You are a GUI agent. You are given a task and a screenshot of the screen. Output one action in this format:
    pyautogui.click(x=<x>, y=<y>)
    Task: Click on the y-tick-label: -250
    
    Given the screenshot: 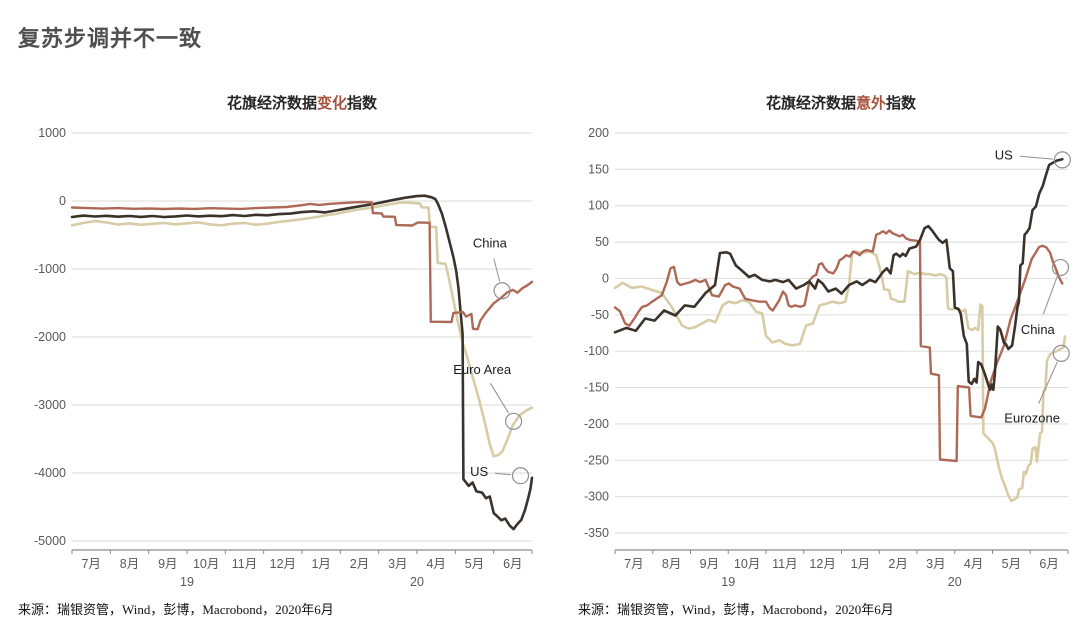 What is the action you would take?
    pyautogui.click(x=596, y=460)
    